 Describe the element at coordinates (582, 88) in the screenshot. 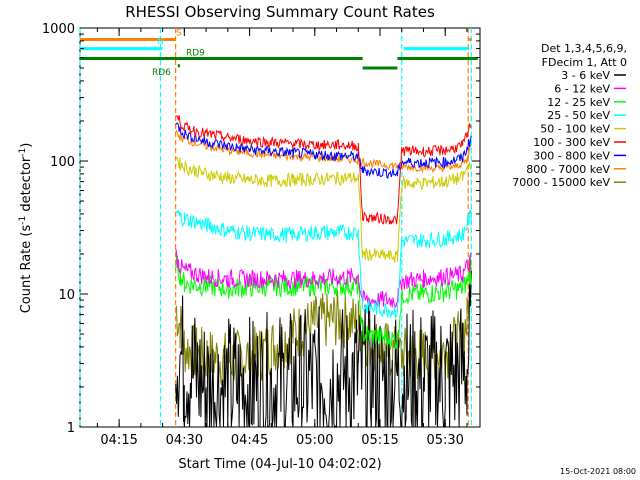

I see `legend-label: 6 - 12 keV` at that location.